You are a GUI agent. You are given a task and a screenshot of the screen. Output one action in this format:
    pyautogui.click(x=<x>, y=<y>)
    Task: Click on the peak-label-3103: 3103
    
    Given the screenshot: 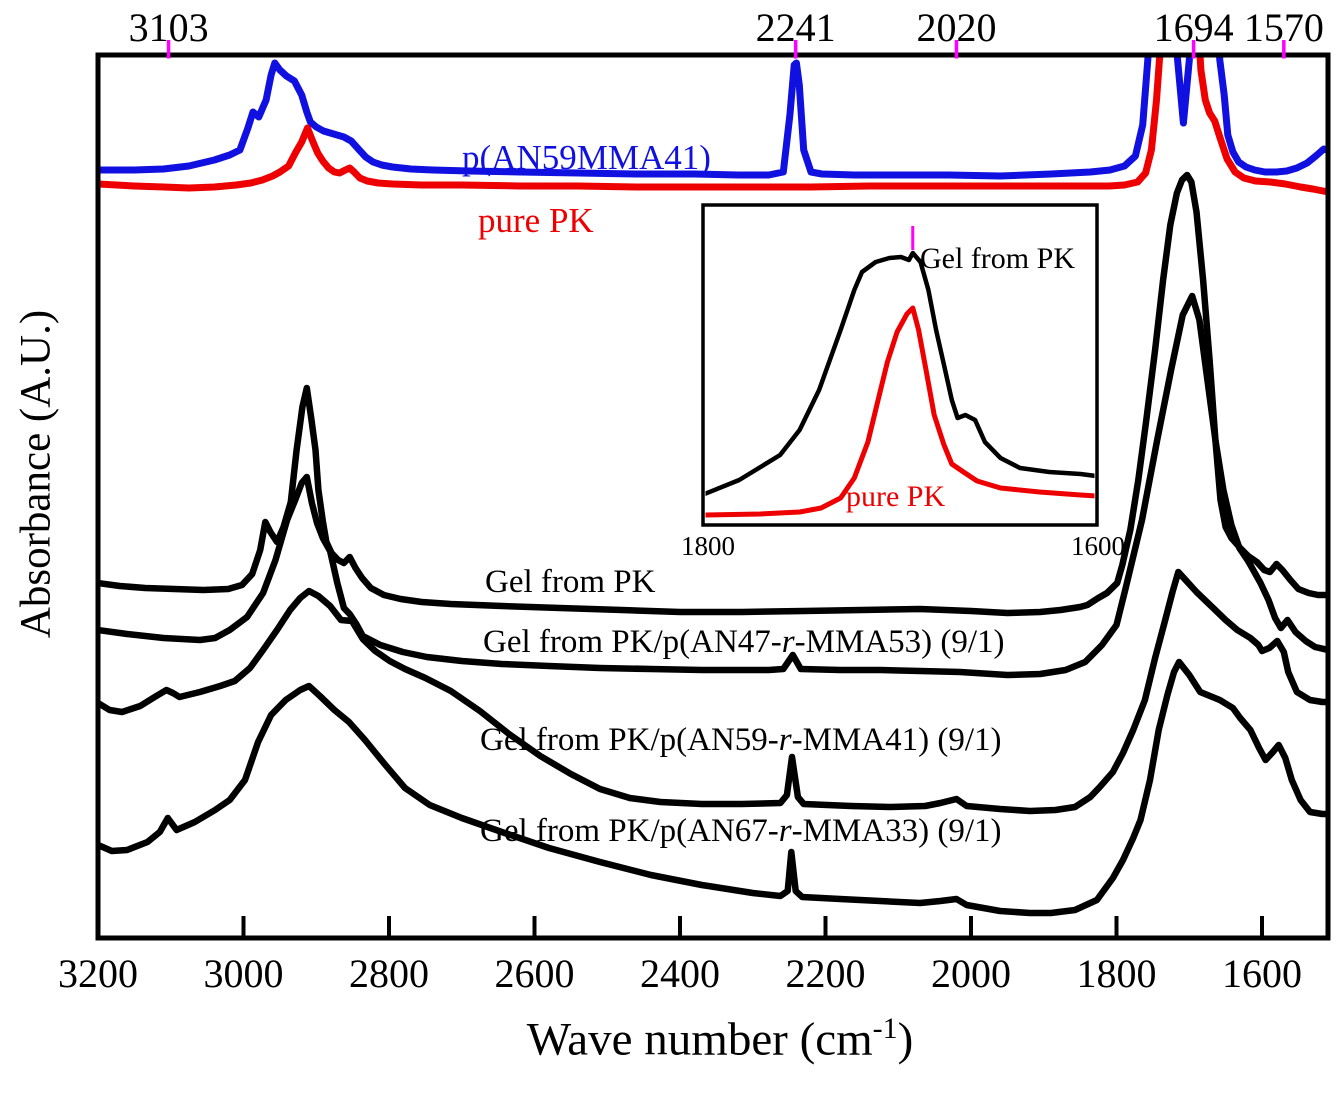 What is the action you would take?
    pyautogui.click(x=168, y=27)
    